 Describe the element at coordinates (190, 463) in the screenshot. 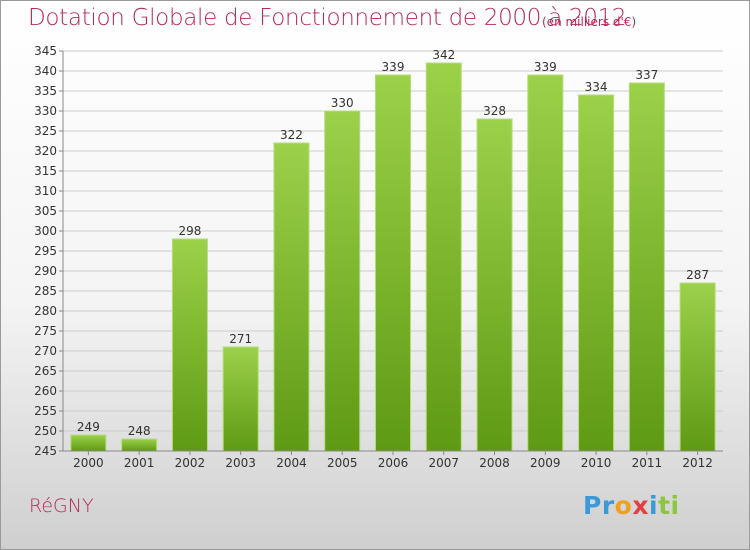

I see `x-tick-label: 2002` at that location.